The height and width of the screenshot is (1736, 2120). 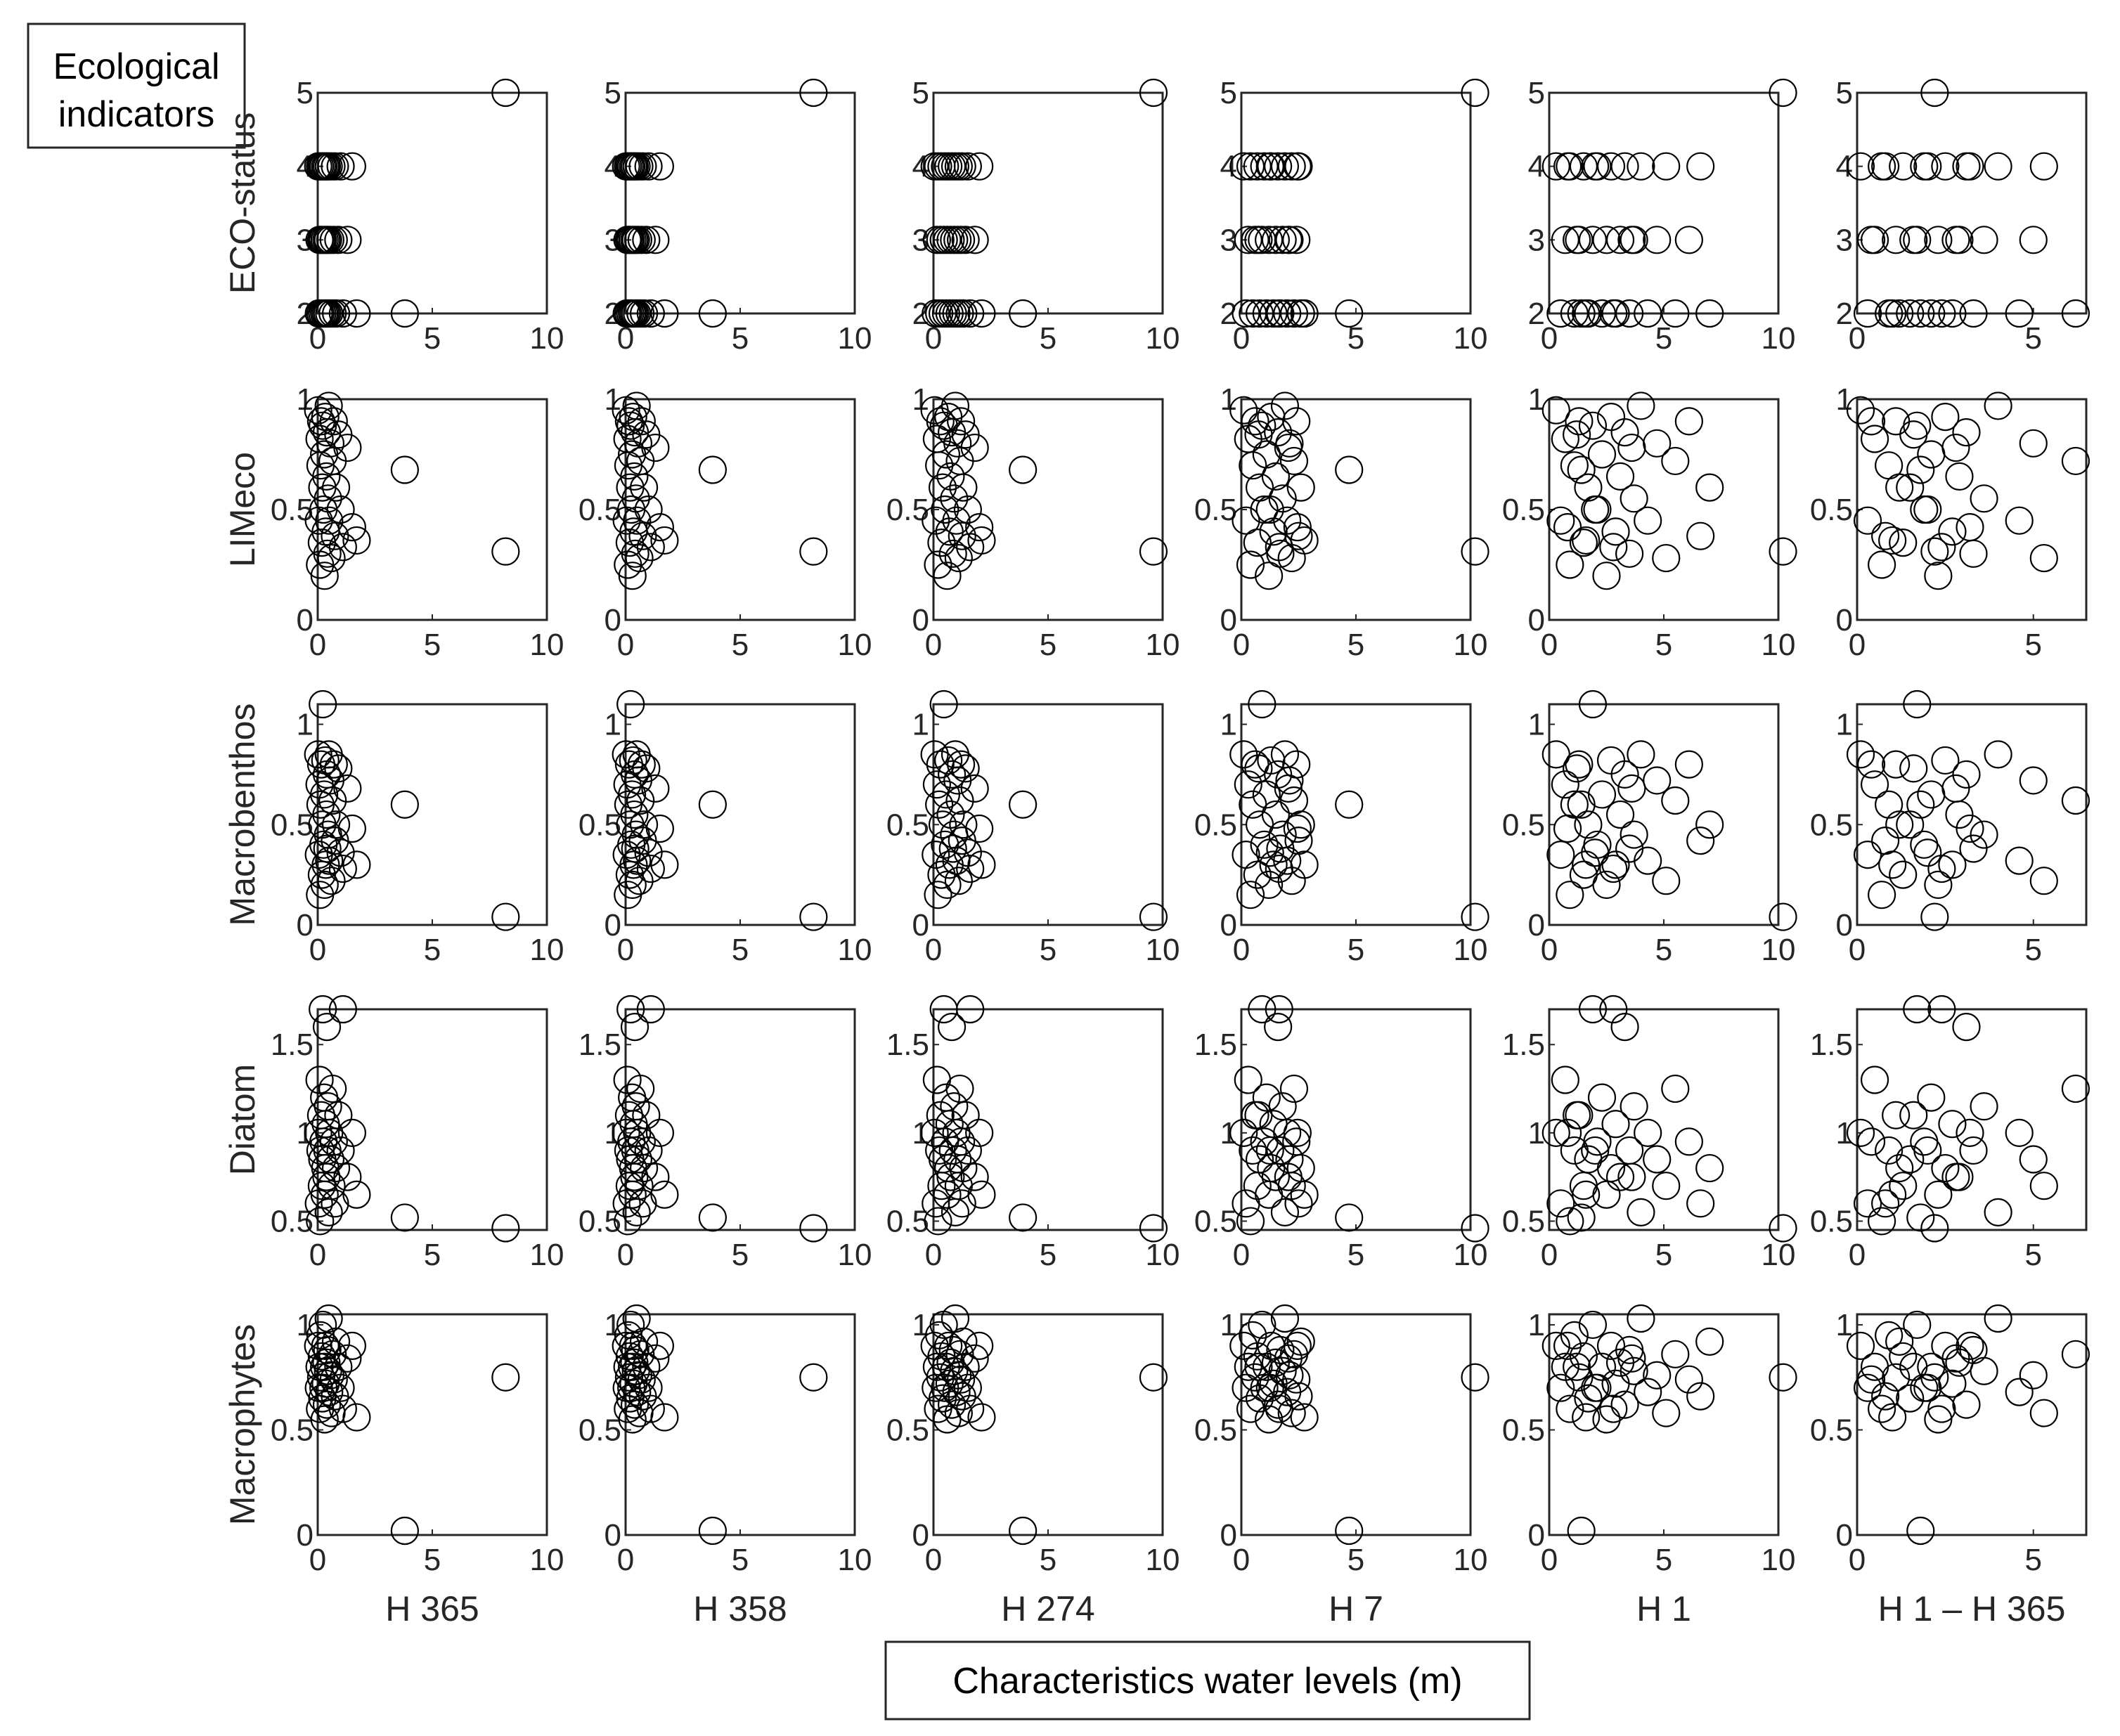 I want to click on y-tick-label: 1, so click(x=305, y=725).